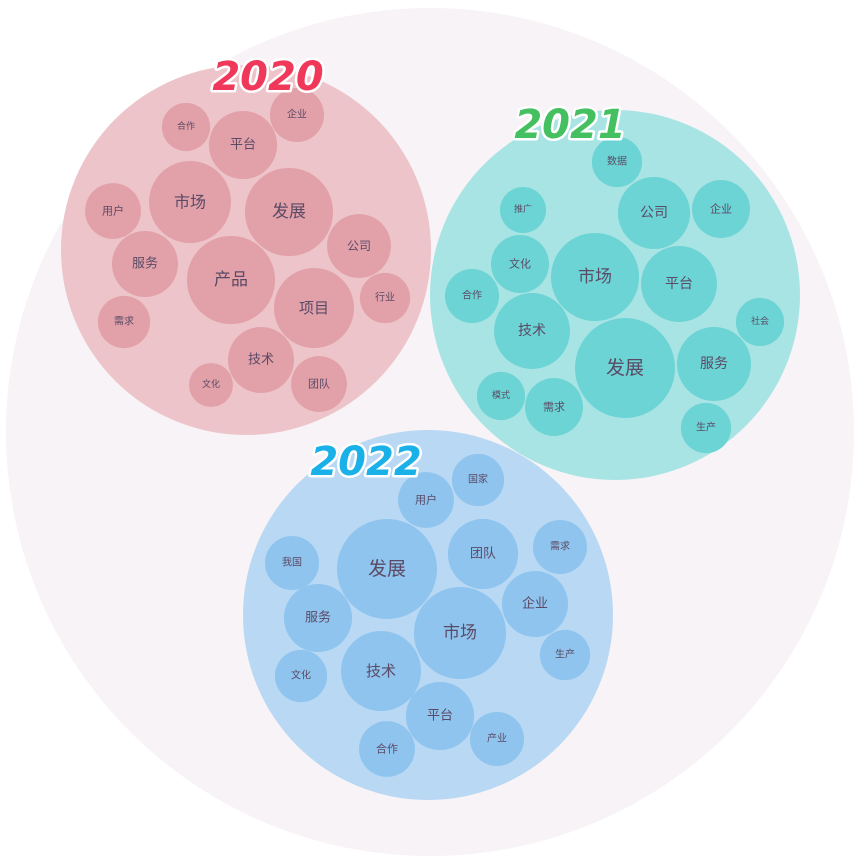 This screenshot has width=861, height=862. I want to click on bubble-label: 产品, so click(231, 280).